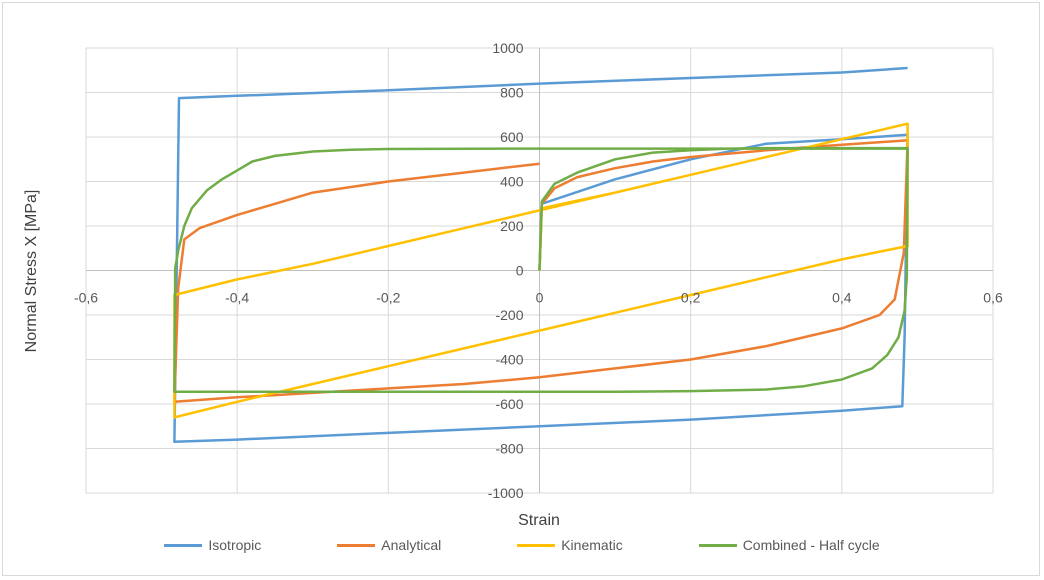 The width and height of the screenshot is (1044, 580). What do you see at coordinates (507, 48) in the screenshot?
I see `y-tick-label: 1000` at bounding box center [507, 48].